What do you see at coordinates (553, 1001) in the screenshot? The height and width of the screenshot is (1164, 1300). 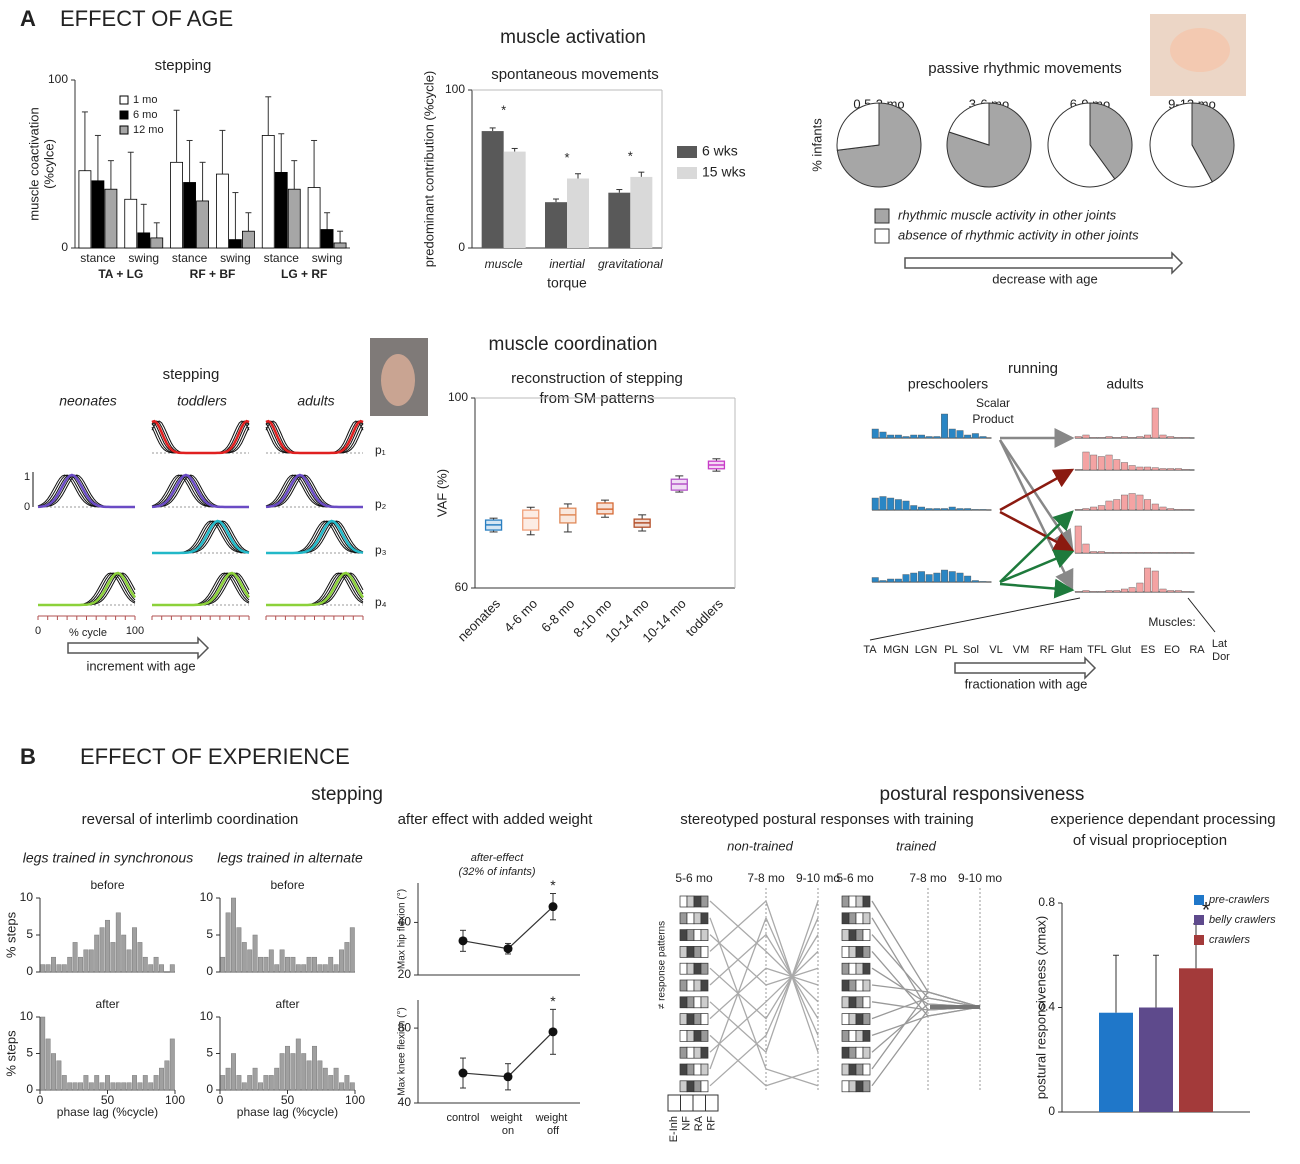 I see `significance-mark: *` at bounding box center [553, 1001].